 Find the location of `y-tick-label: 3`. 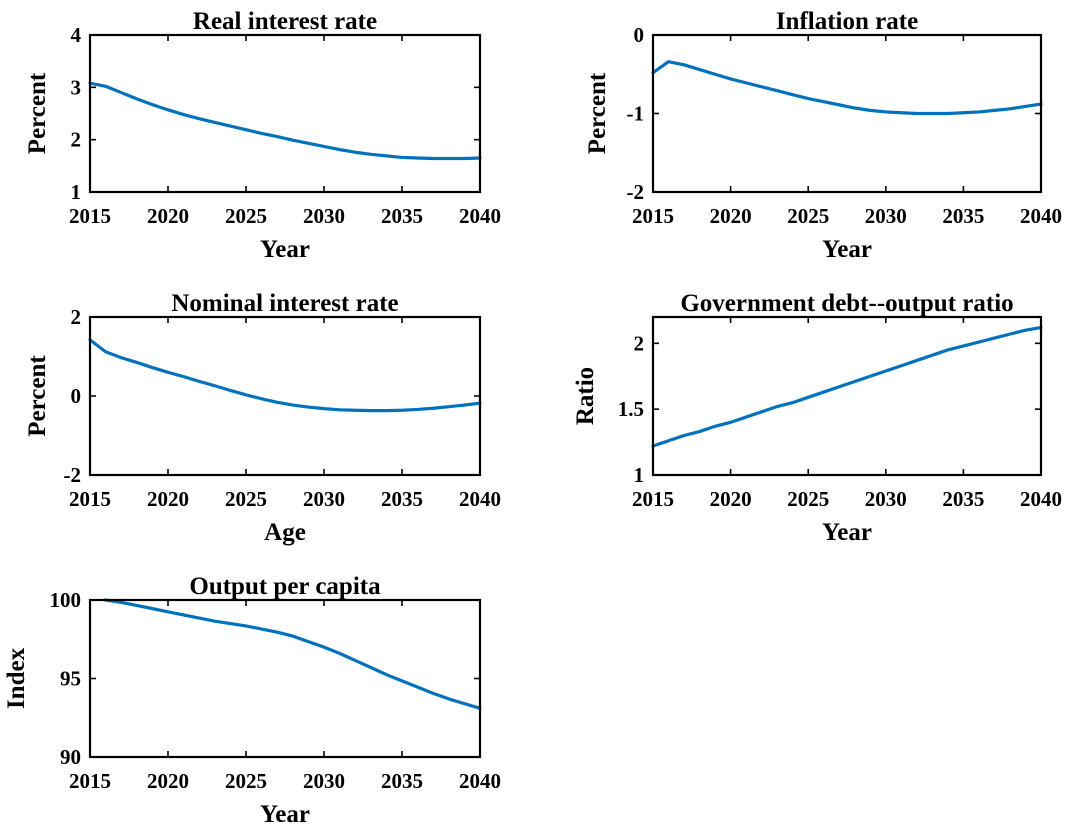

y-tick-label: 3 is located at coordinates (76, 87).